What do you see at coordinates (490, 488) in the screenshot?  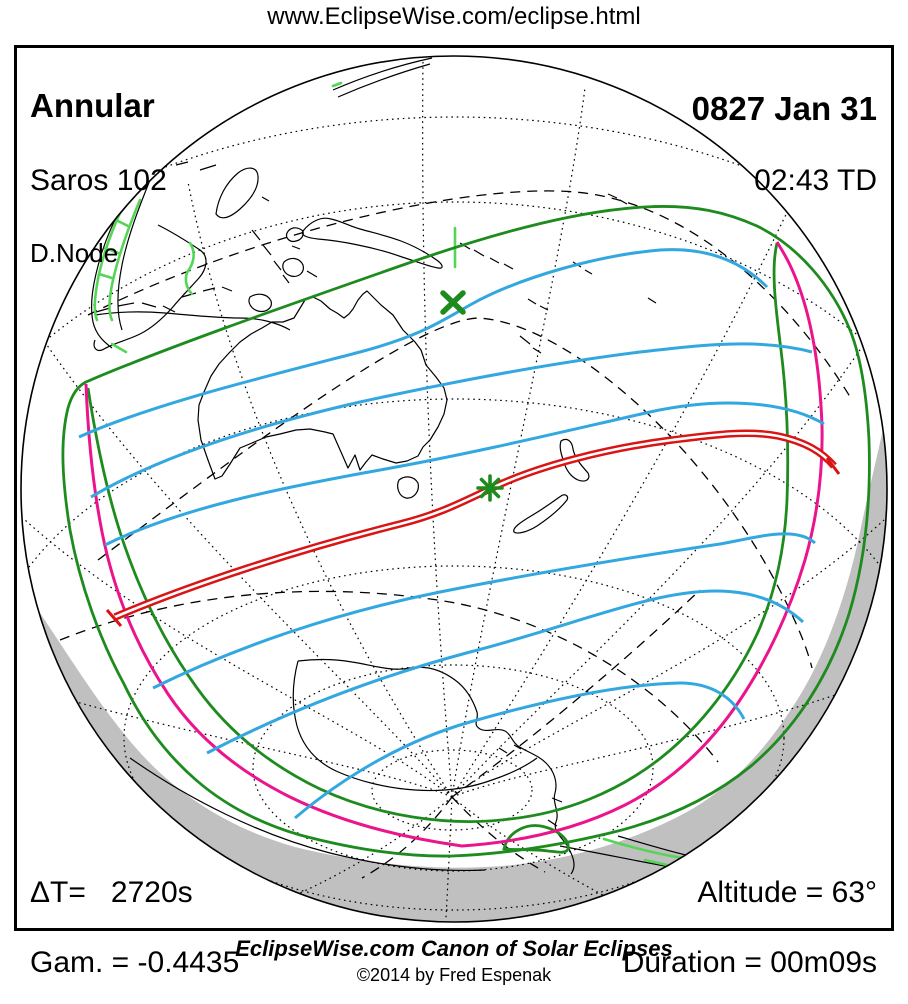 I see `greatest-eclipse-marker` at bounding box center [490, 488].